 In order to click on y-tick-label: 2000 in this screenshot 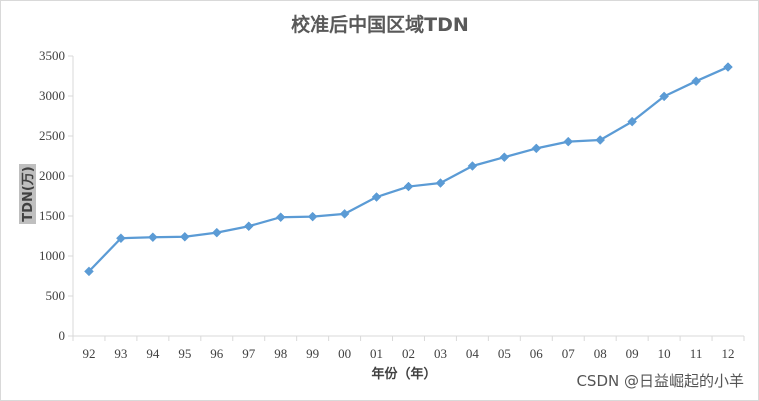, I will do `click(52, 175)`.